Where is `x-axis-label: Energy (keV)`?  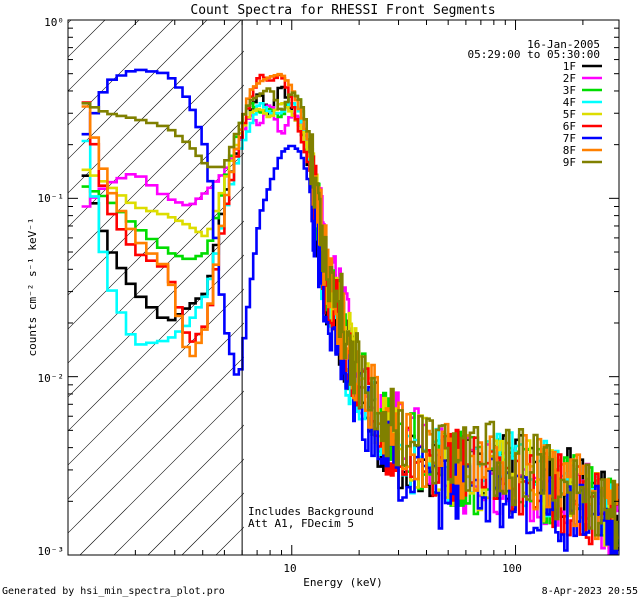
x-axis-label: Energy (keV) is located at coordinates (342, 582).